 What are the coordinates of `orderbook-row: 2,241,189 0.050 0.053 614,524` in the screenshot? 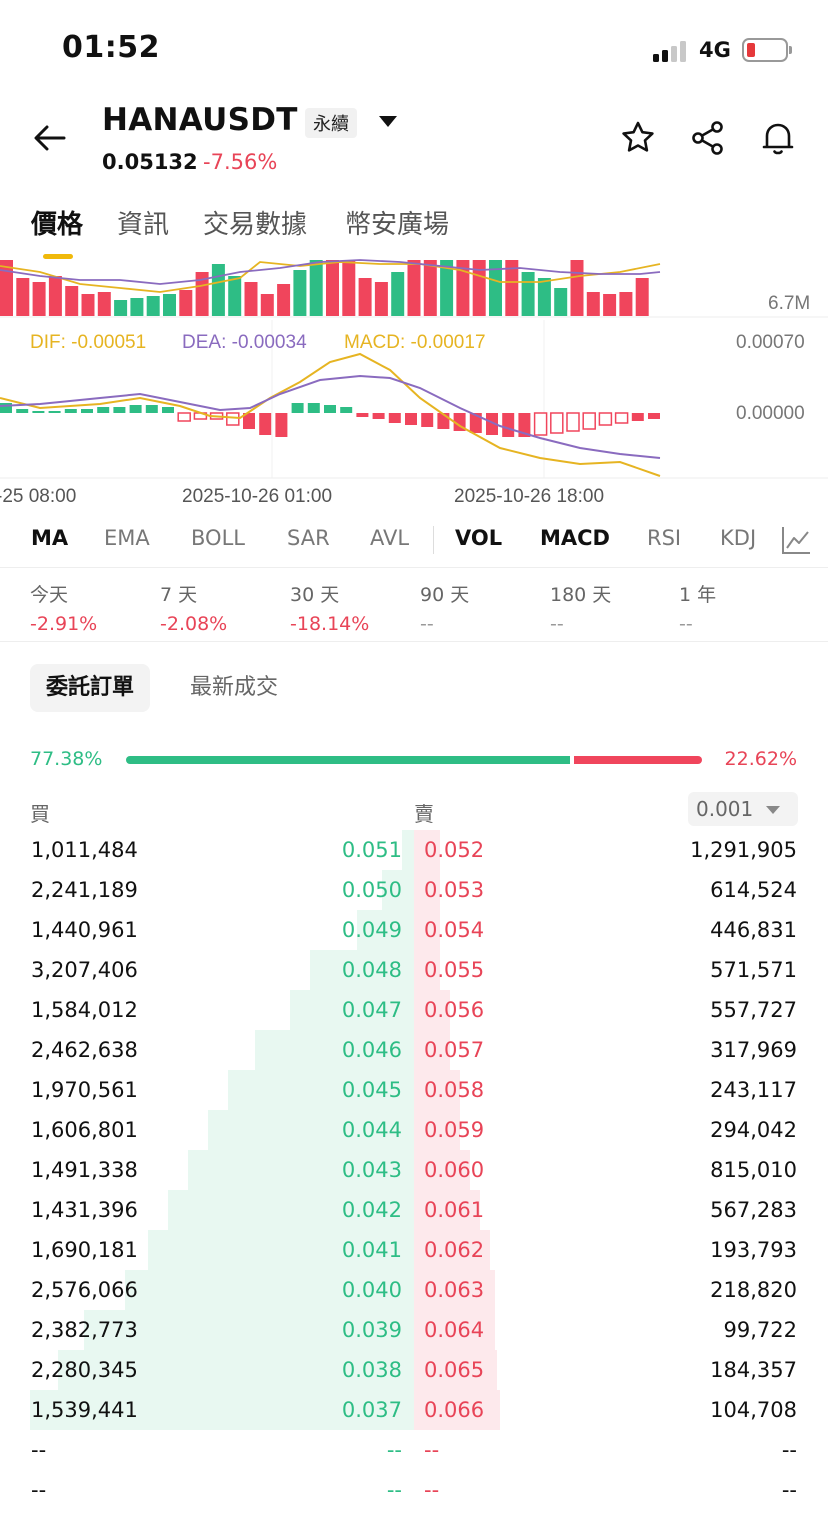 It's located at (414, 890).